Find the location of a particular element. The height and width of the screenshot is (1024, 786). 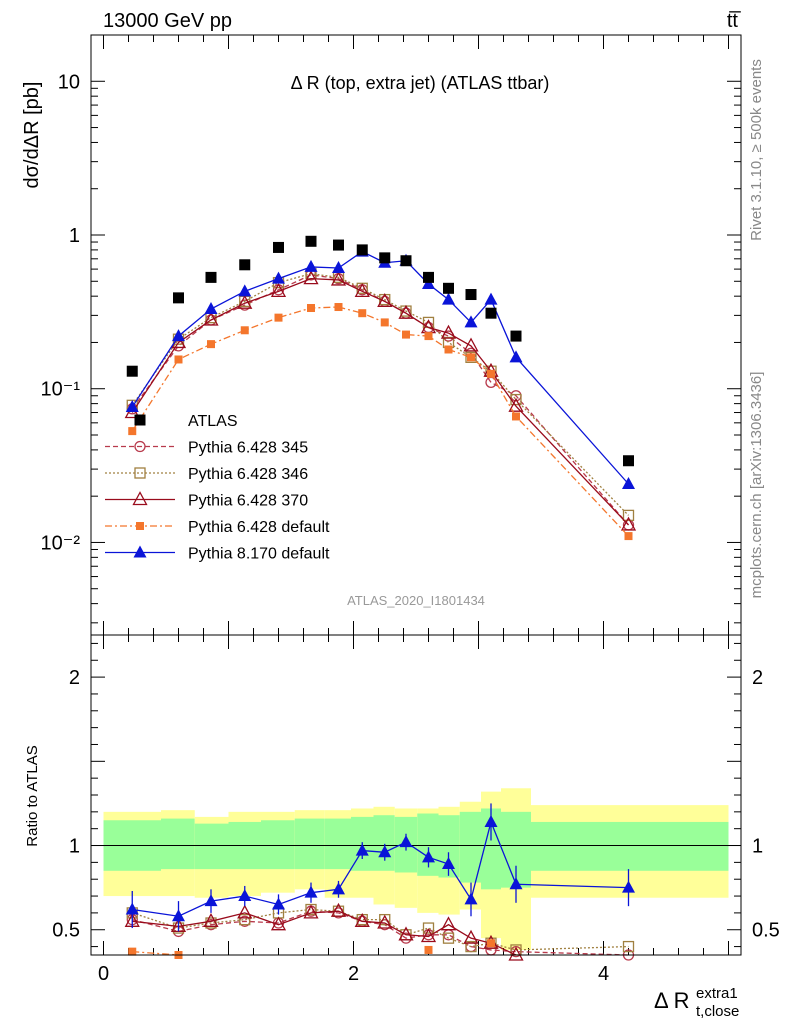

legend-entry-pythia-6-428-default: Pythia 6.428 default is located at coordinates (217, 527).